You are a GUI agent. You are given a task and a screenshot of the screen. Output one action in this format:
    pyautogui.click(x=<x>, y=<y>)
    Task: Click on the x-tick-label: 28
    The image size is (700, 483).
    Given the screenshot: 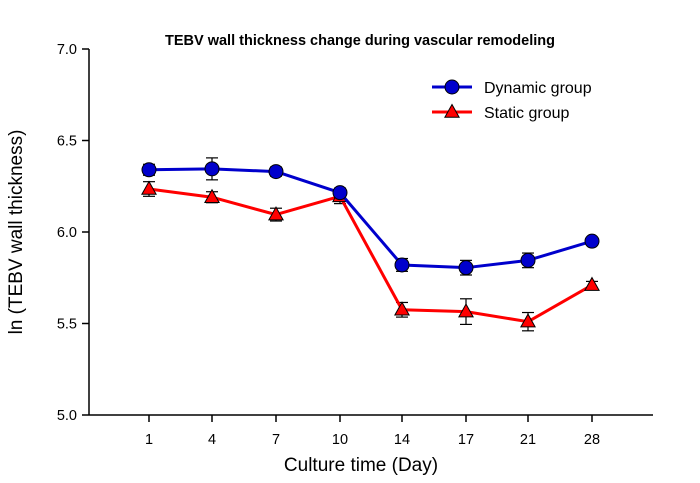 What is the action you would take?
    pyautogui.click(x=592, y=440)
    